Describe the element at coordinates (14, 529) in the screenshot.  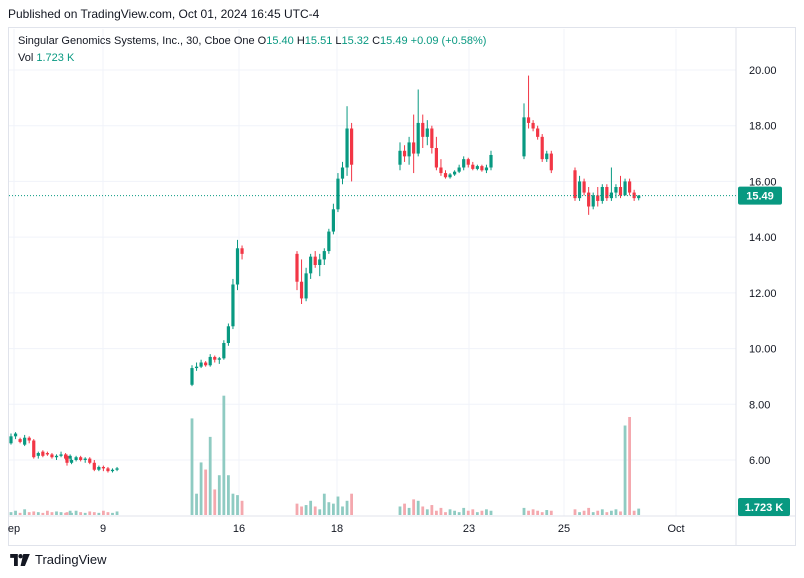
I see `x-tick-label: ep` at that location.